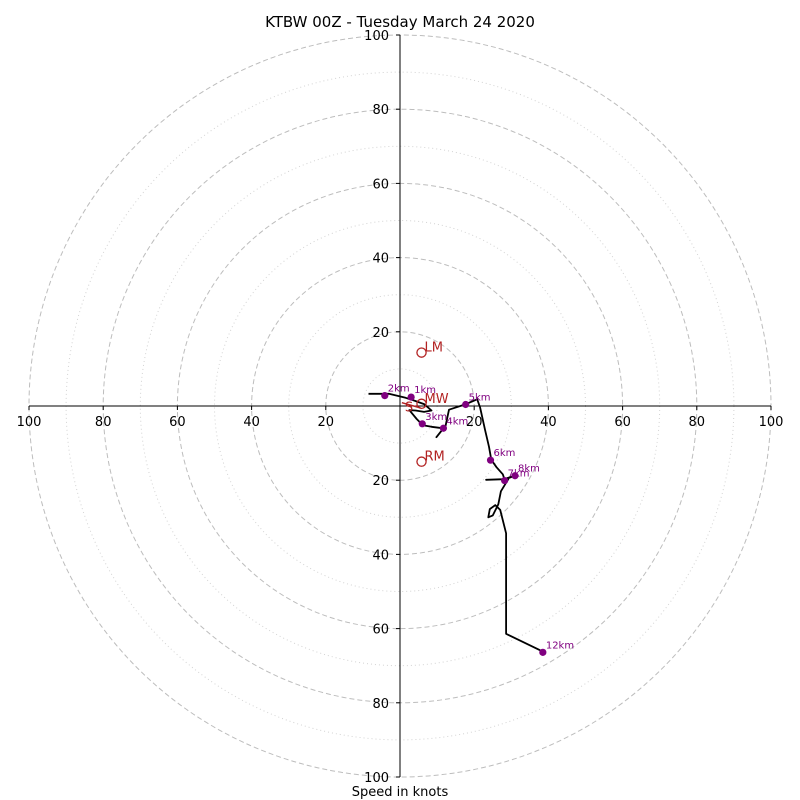 The width and height of the screenshot is (800, 800). What do you see at coordinates (543, 652) in the screenshot?
I see `height-marker-12km` at bounding box center [543, 652].